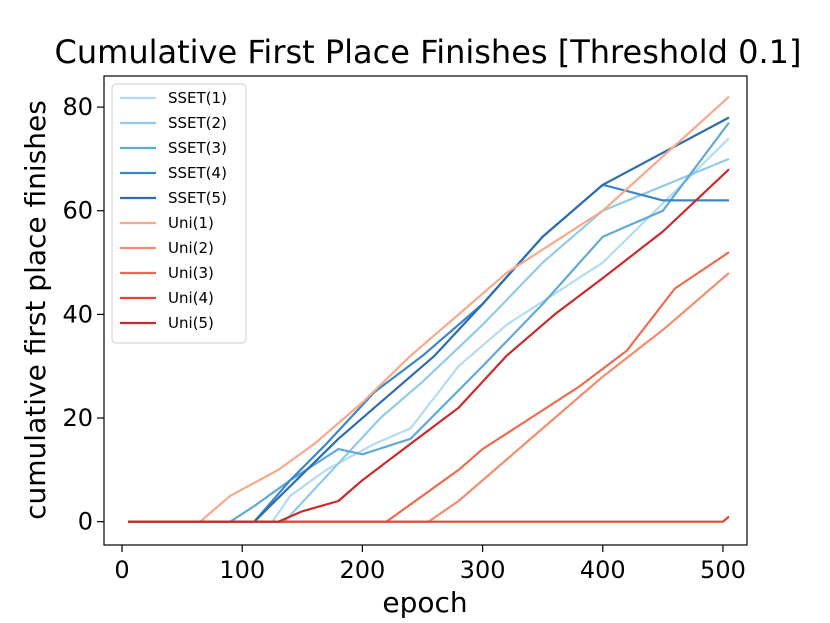 Image resolution: width=830 pixels, height=623 pixels. What do you see at coordinates (191, 323) in the screenshot?
I see `legend-label: Uni(5)` at bounding box center [191, 323].